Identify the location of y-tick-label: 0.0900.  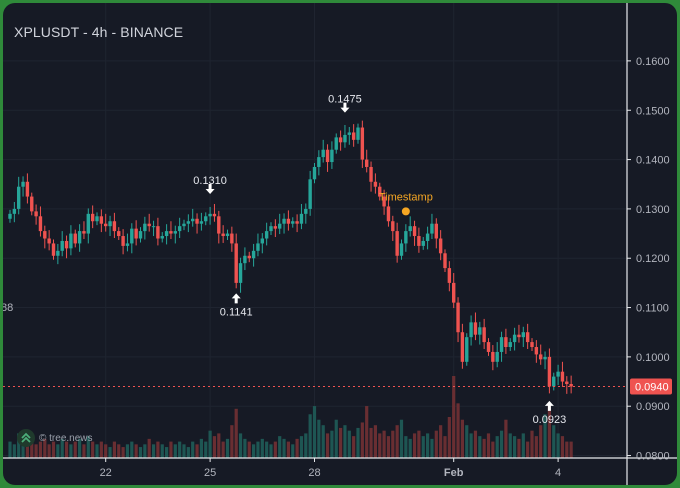
(653, 407).